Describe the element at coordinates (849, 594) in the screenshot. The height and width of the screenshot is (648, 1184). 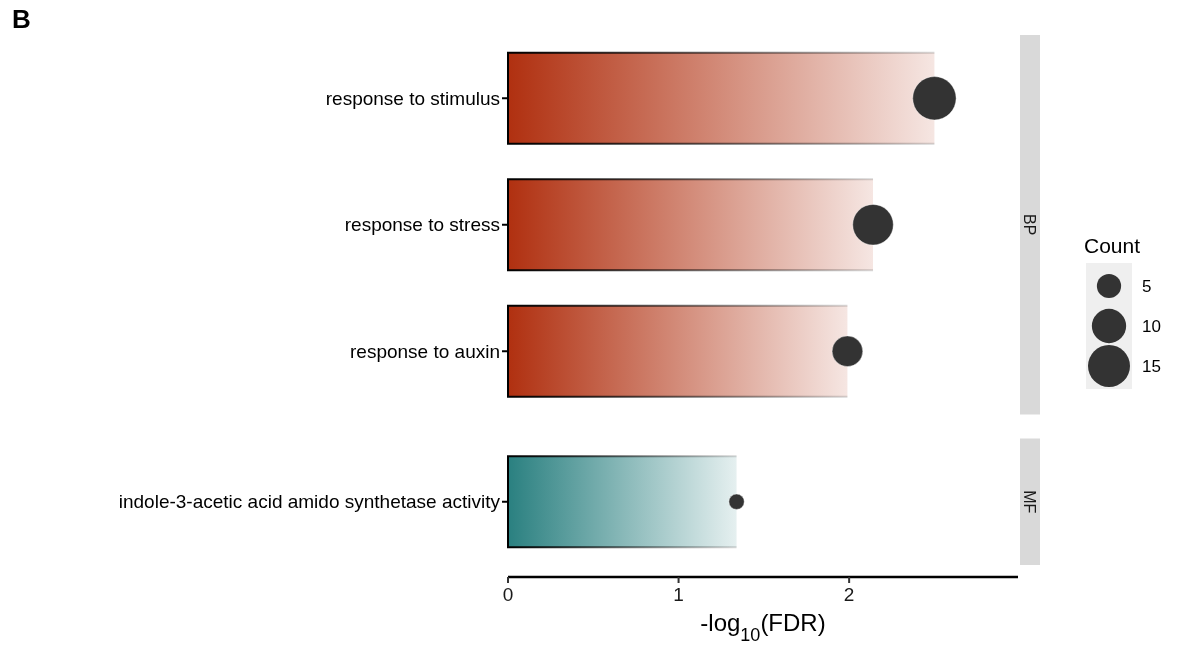
I see `x-tick-label: 2` at that location.